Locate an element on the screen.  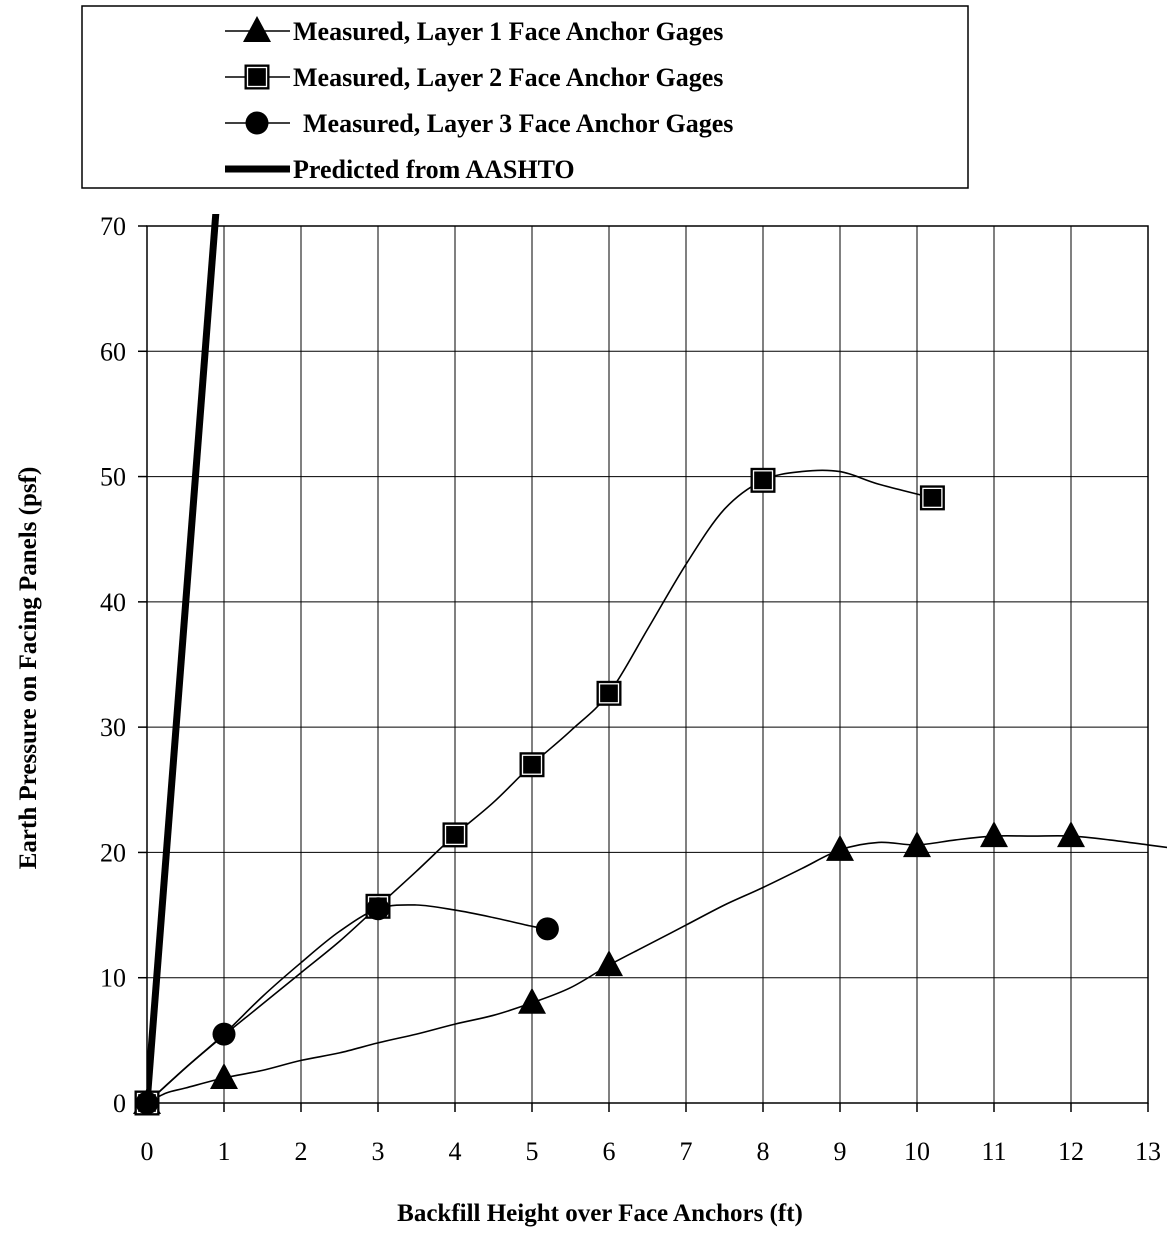
x-tick-label: 3 is located at coordinates (378, 1151).